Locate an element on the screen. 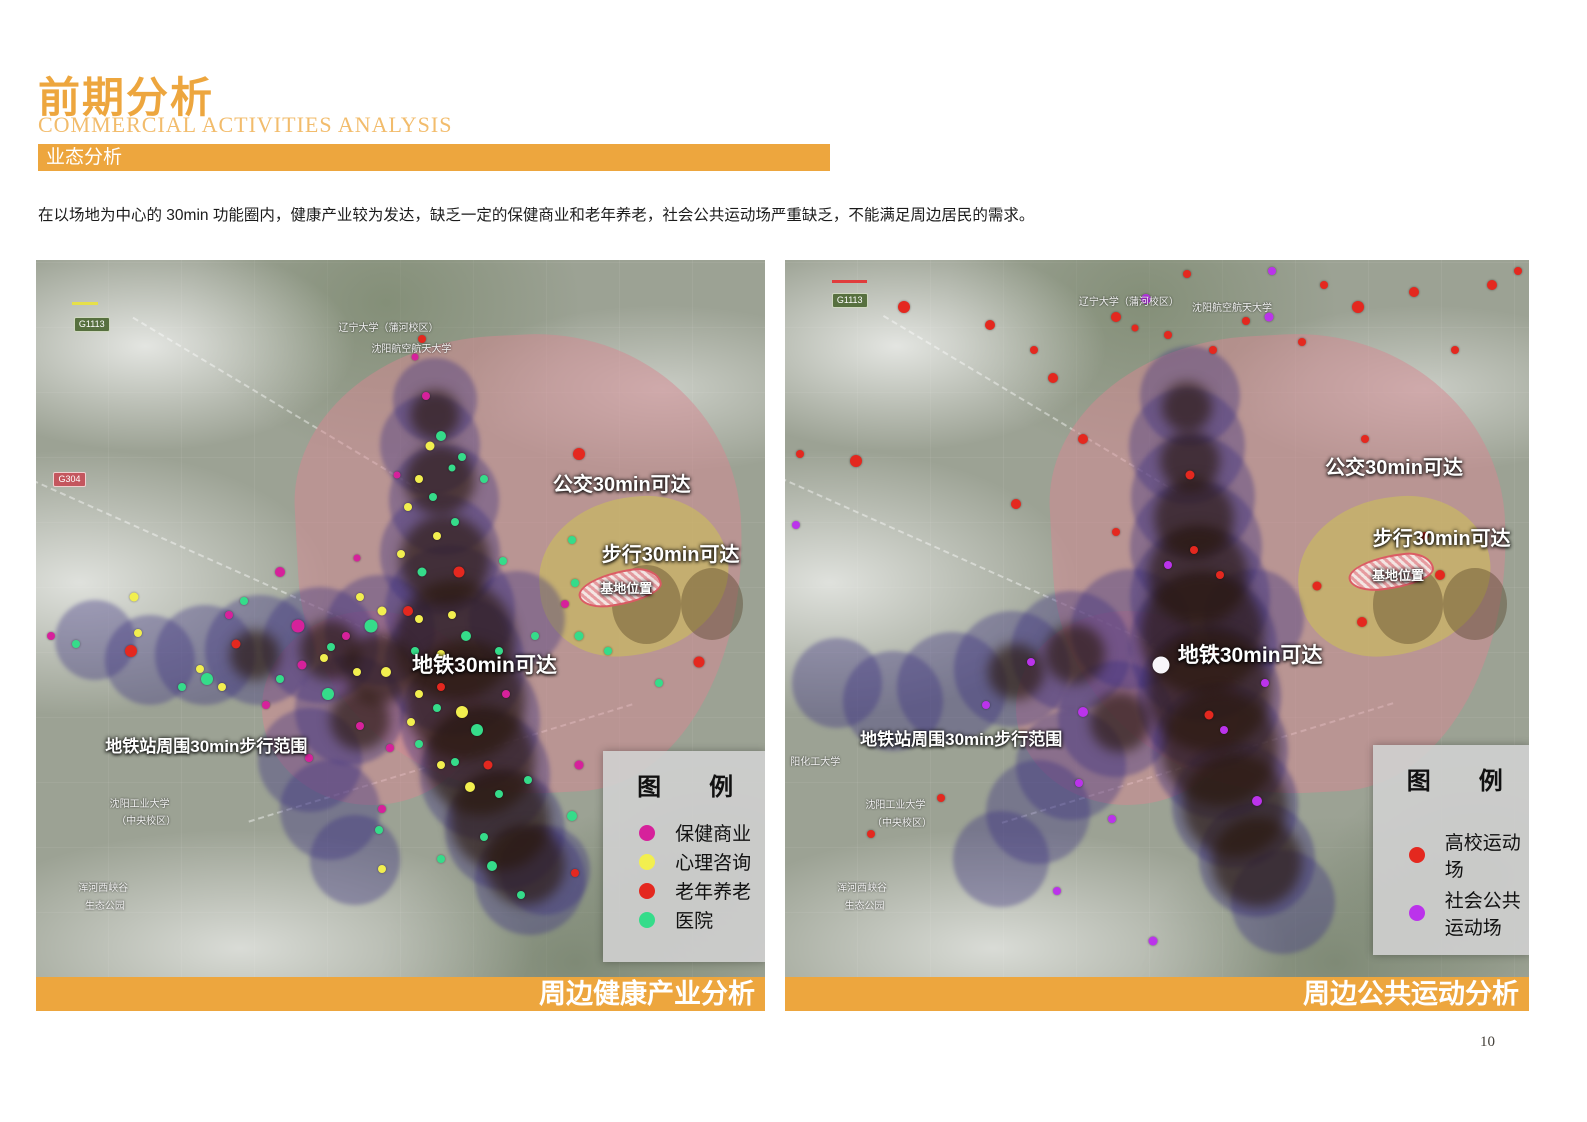  legend-item-label: 医院 is located at coordinates (694, 922).